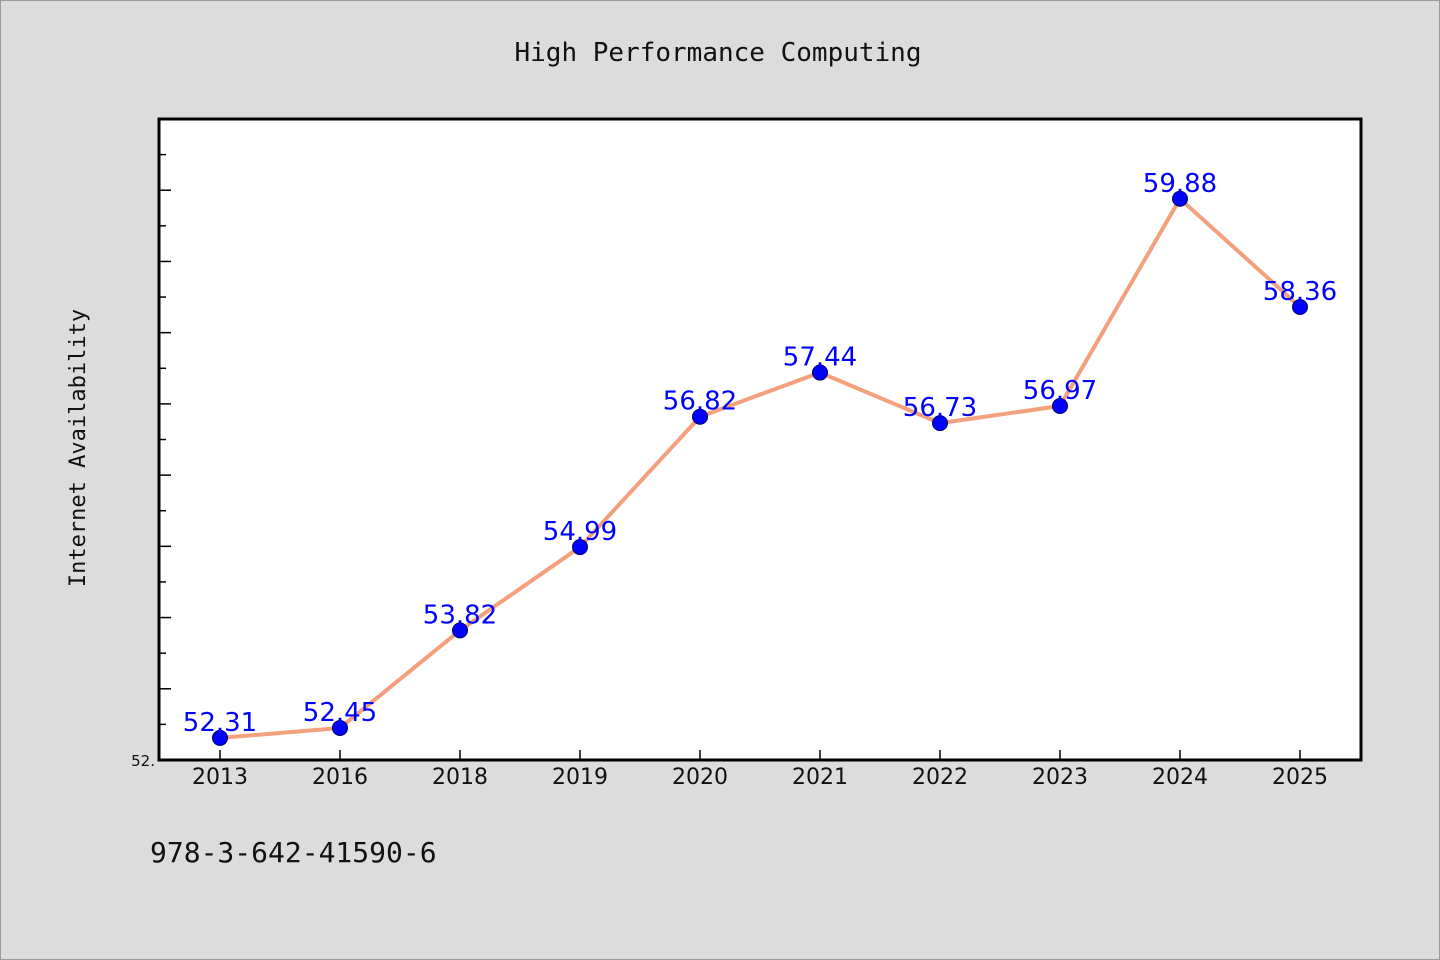 This screenshot has height=960, width=1440. Describe the element at coordinates (940, 777) in the screenshot. I see `x-tick-label: 2022` at that location.